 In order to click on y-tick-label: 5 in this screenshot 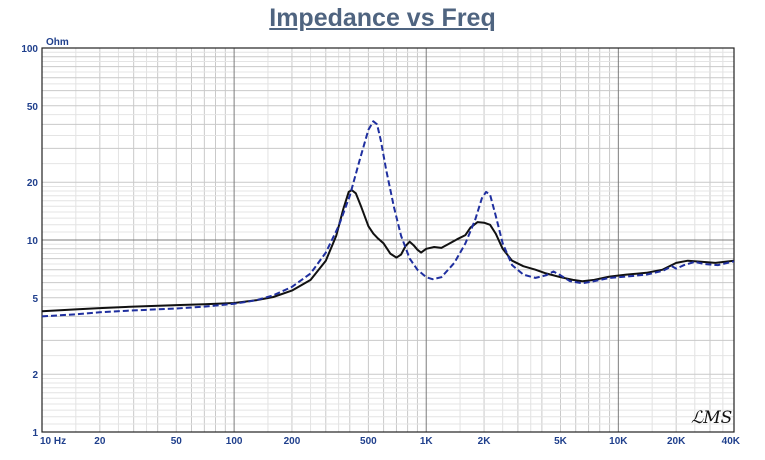, I will do `click(35, 299)`.